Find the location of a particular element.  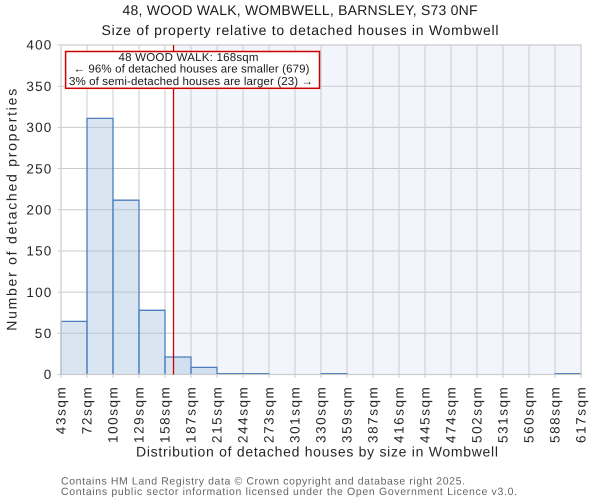

svg-text: 48 WOOD WALK: 168sqm is located at coordinates (189, 58).